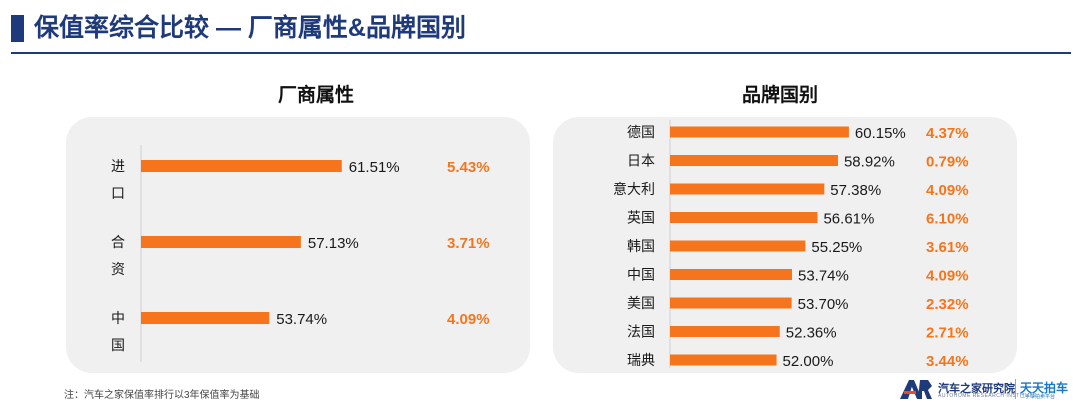  I want to click on category-label-manufacturer-1: 合资, so click(118, 255).